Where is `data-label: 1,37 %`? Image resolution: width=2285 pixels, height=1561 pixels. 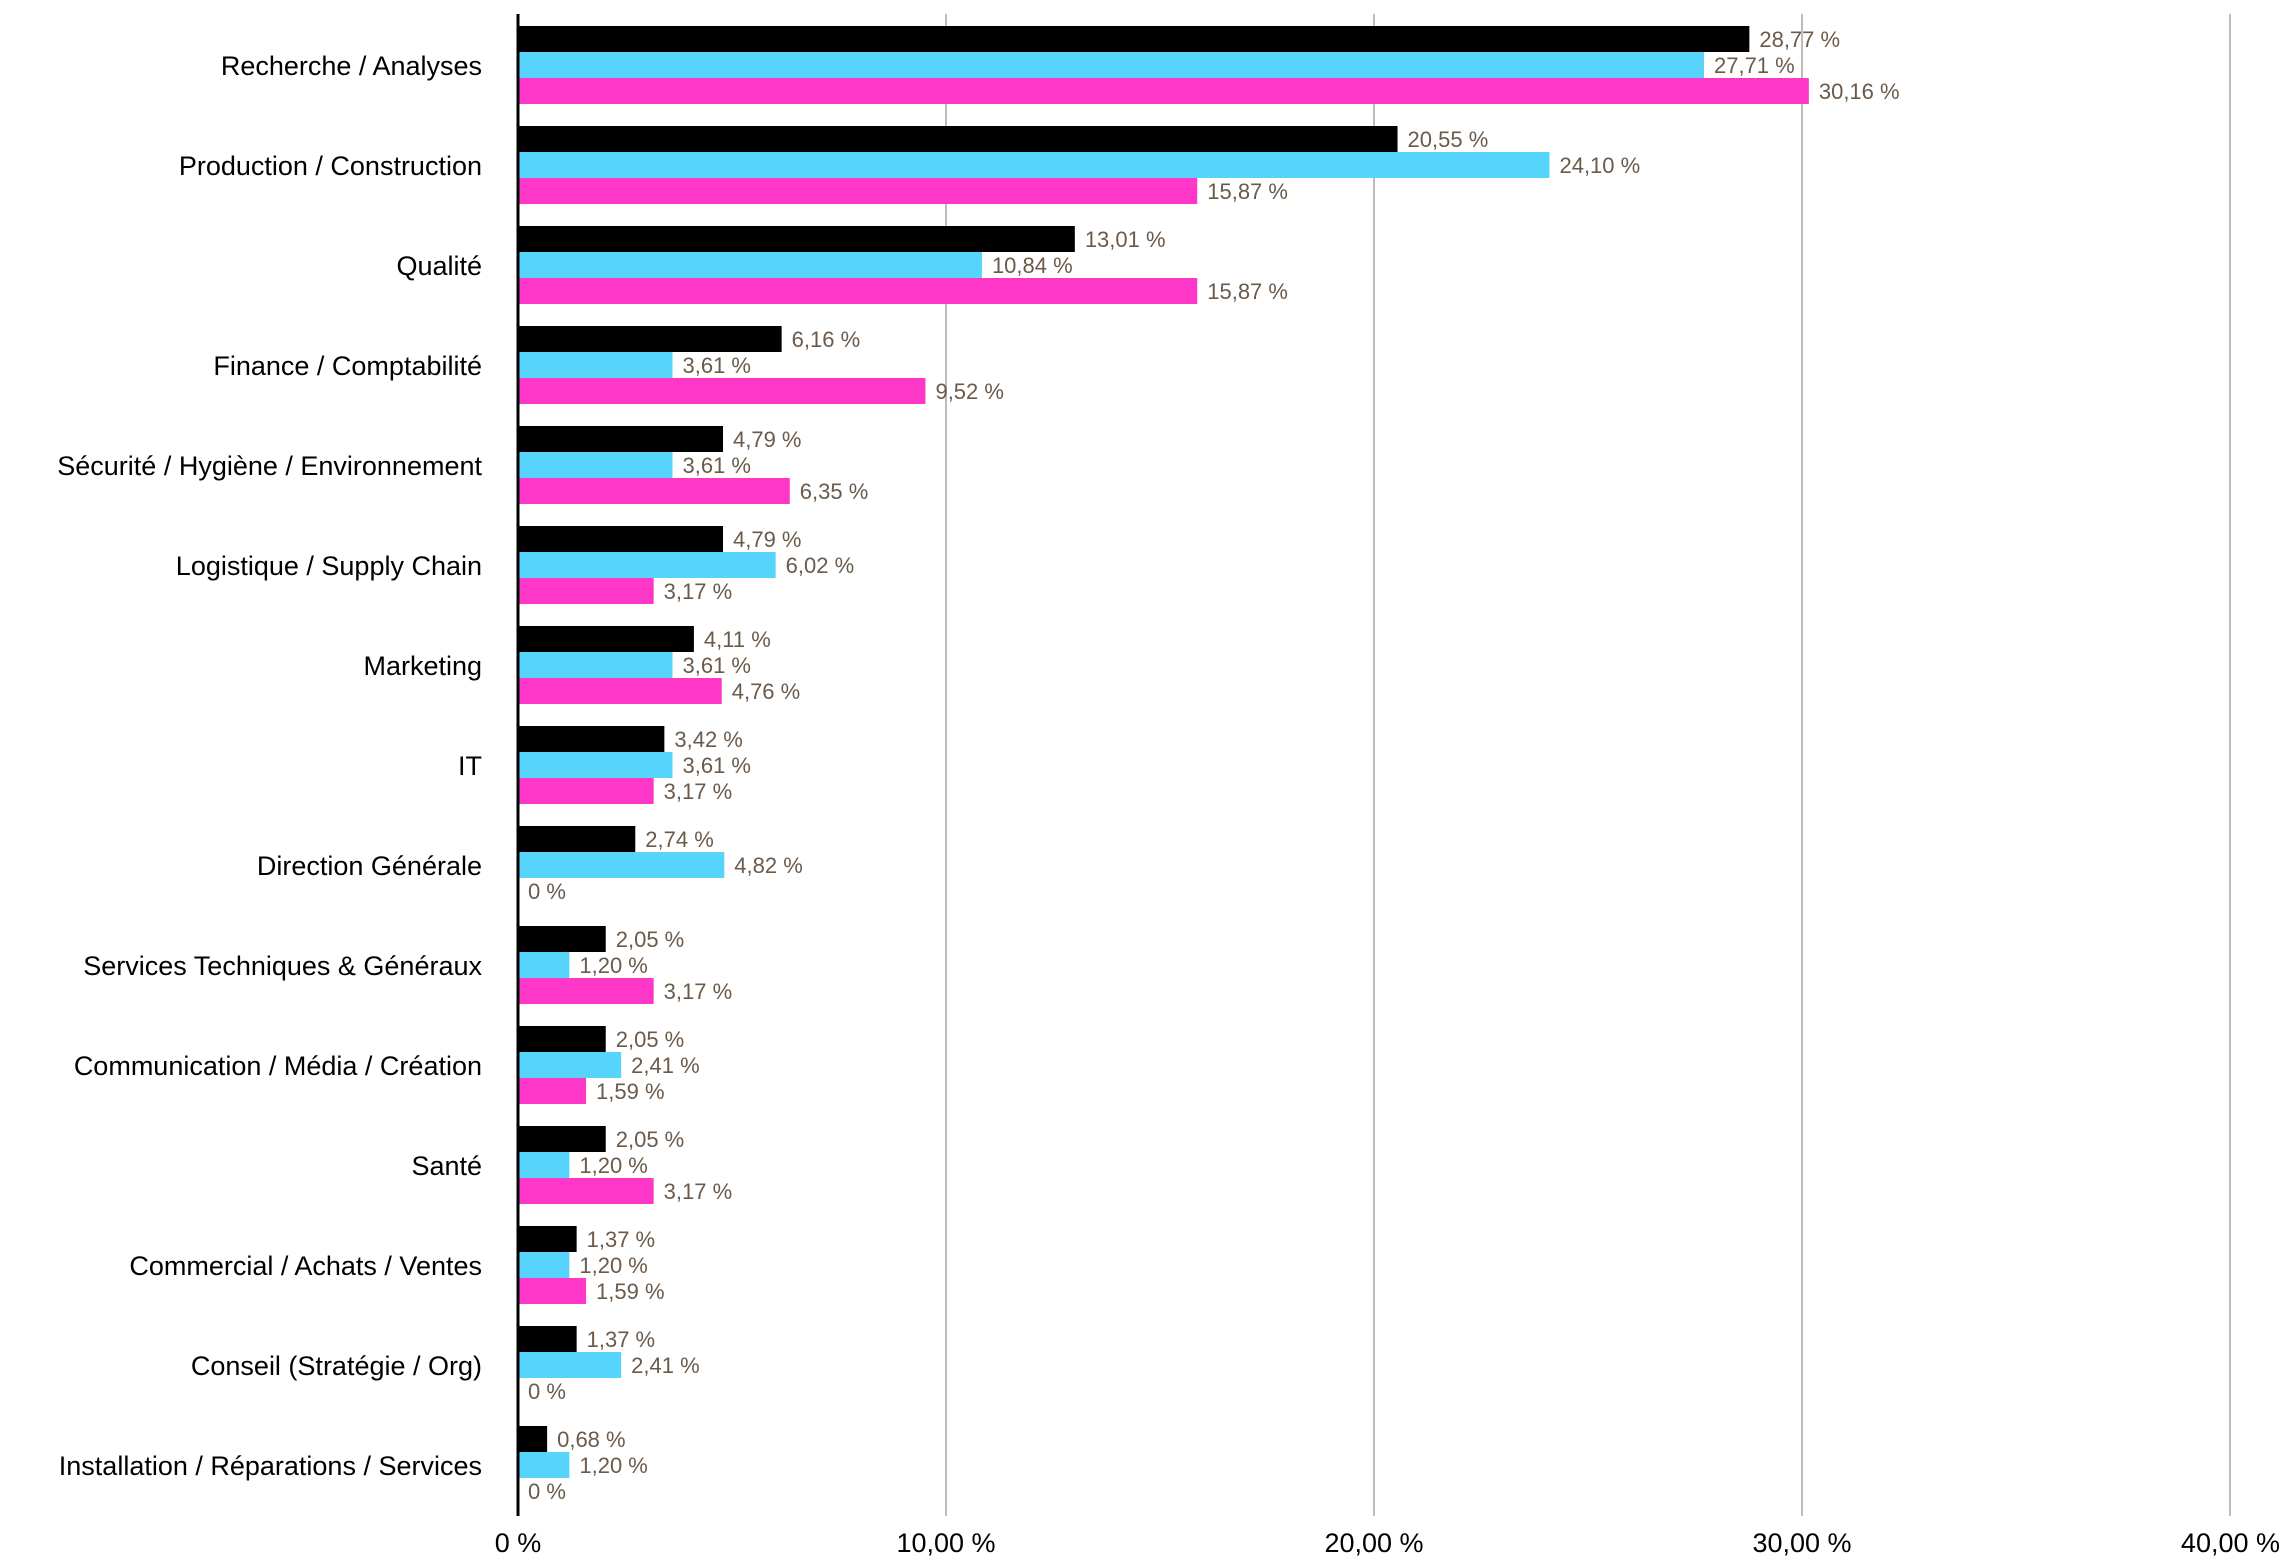 data-label: 1,37 % is located at coordinates (621, 1239).